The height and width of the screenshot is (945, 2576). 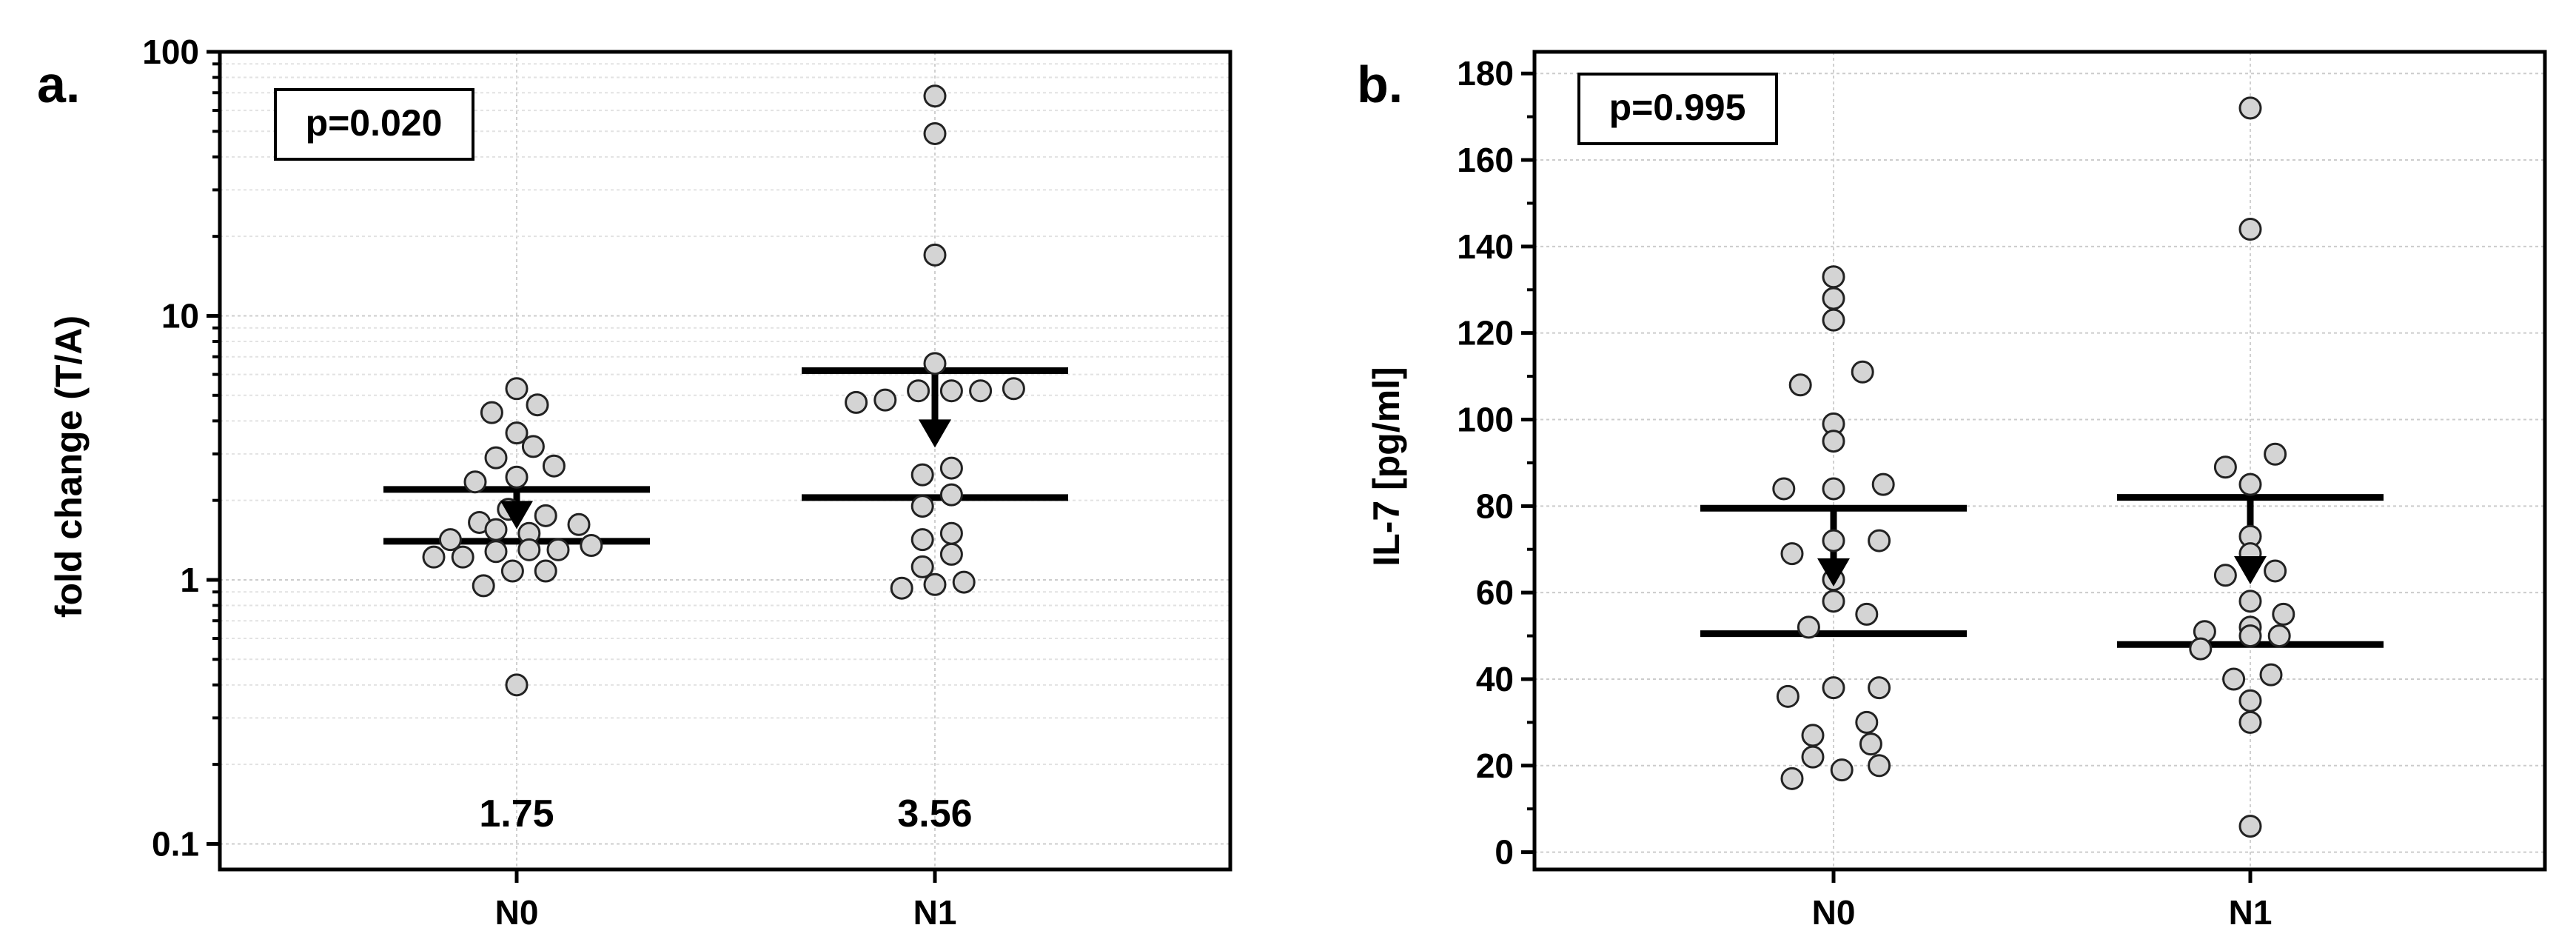 What do you see at coordinates (1386, 466) in the screenshot?
I see `panel-b-y-axis-title: IL-7 [pg/ml]` at bounding box center [1386, 466].